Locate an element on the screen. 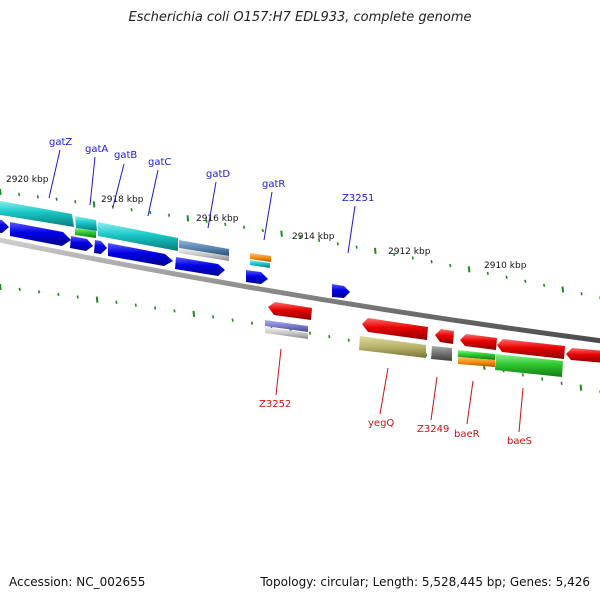 The width and height of the screenshot is (600, 600). gene-label-gatC: gatC is located at coordinates (159, 162).